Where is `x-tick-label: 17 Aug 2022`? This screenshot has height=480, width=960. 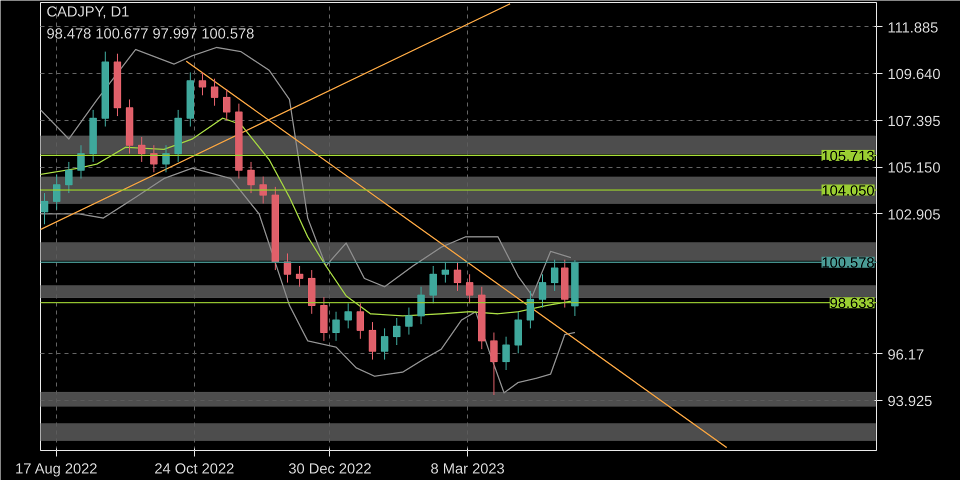
x-tick-label: 17 Aug 2022 is located at coordinates (56, 470).